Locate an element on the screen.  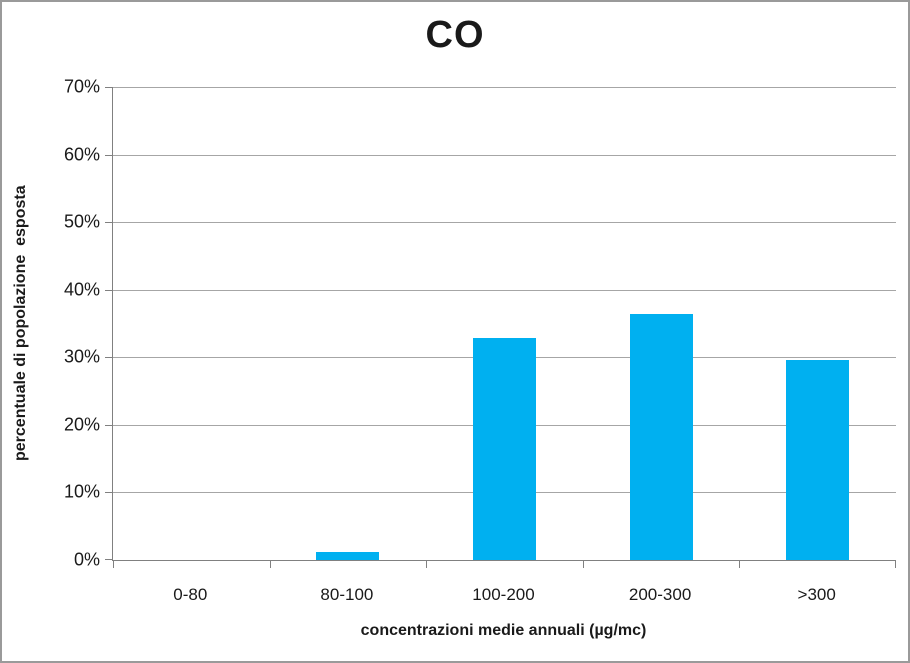
x-category-label: 200-300 is located at coordinates (660, 594).